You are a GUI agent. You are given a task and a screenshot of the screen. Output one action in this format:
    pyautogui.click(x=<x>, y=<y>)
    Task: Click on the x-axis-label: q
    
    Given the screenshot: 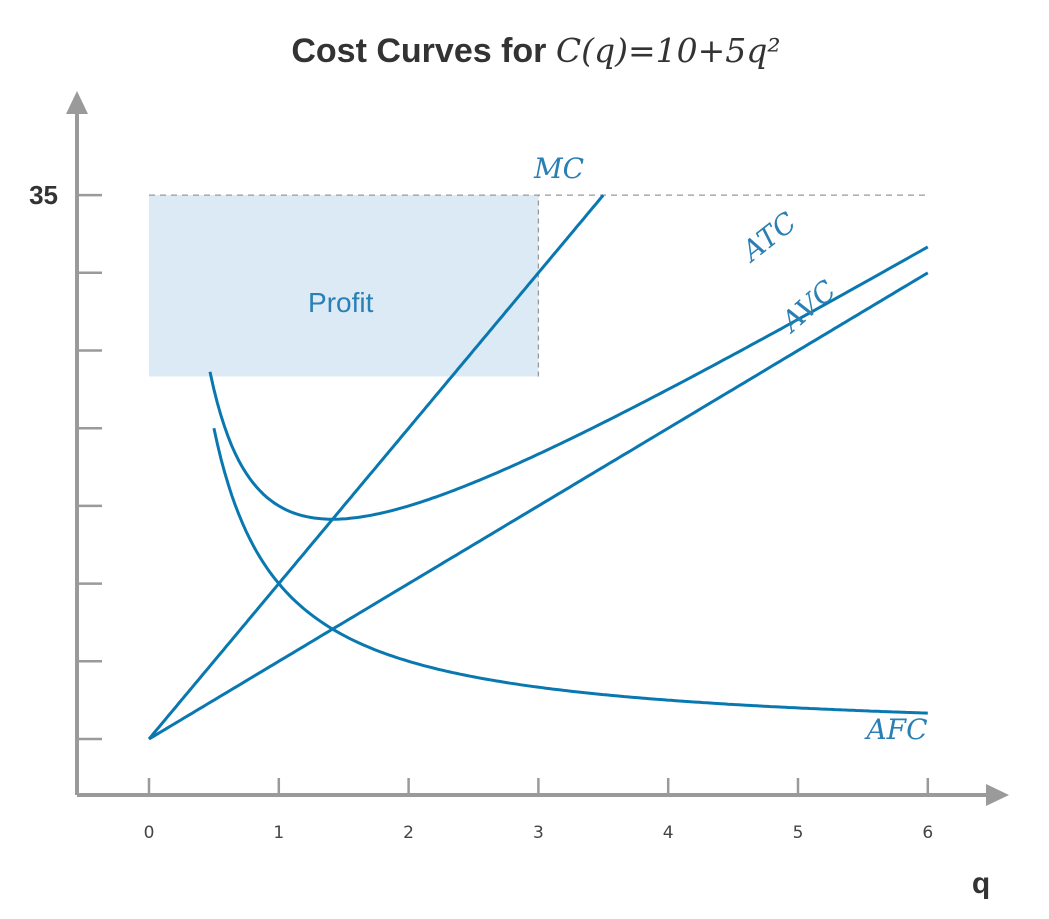 What is the action you would take?
    pyautogui.click(x=981, y=883)
    